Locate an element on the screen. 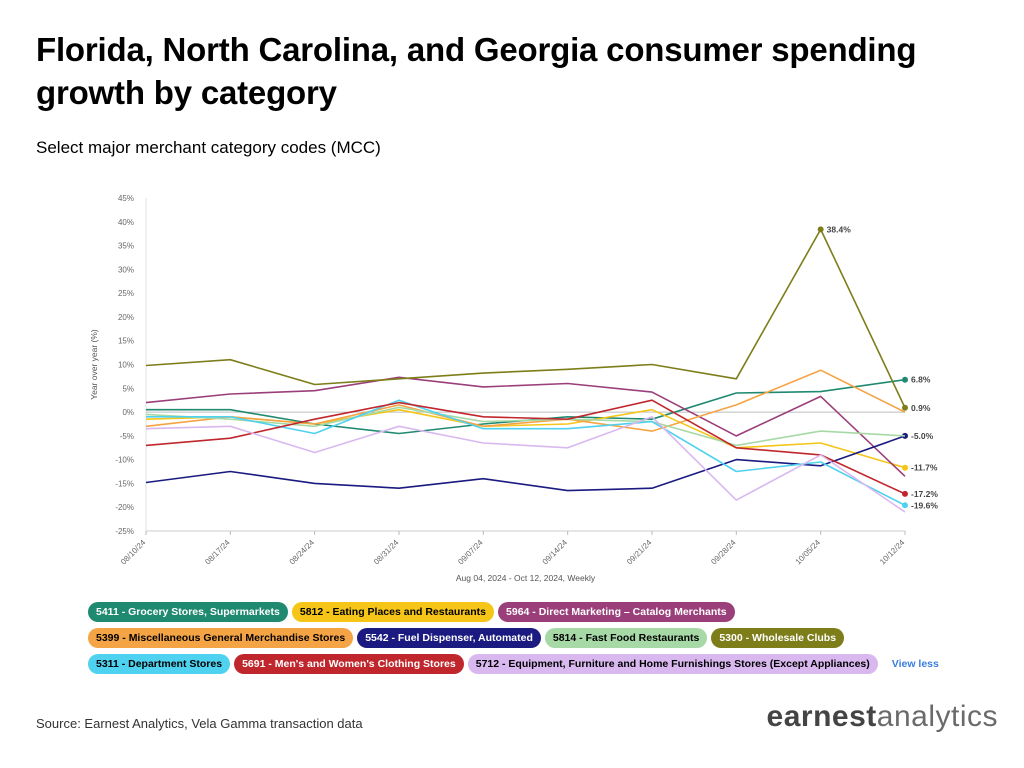 This screenshot has height=768, width=1024. x-tick-label: 08/31/24 is located at coordinates (386, 552).